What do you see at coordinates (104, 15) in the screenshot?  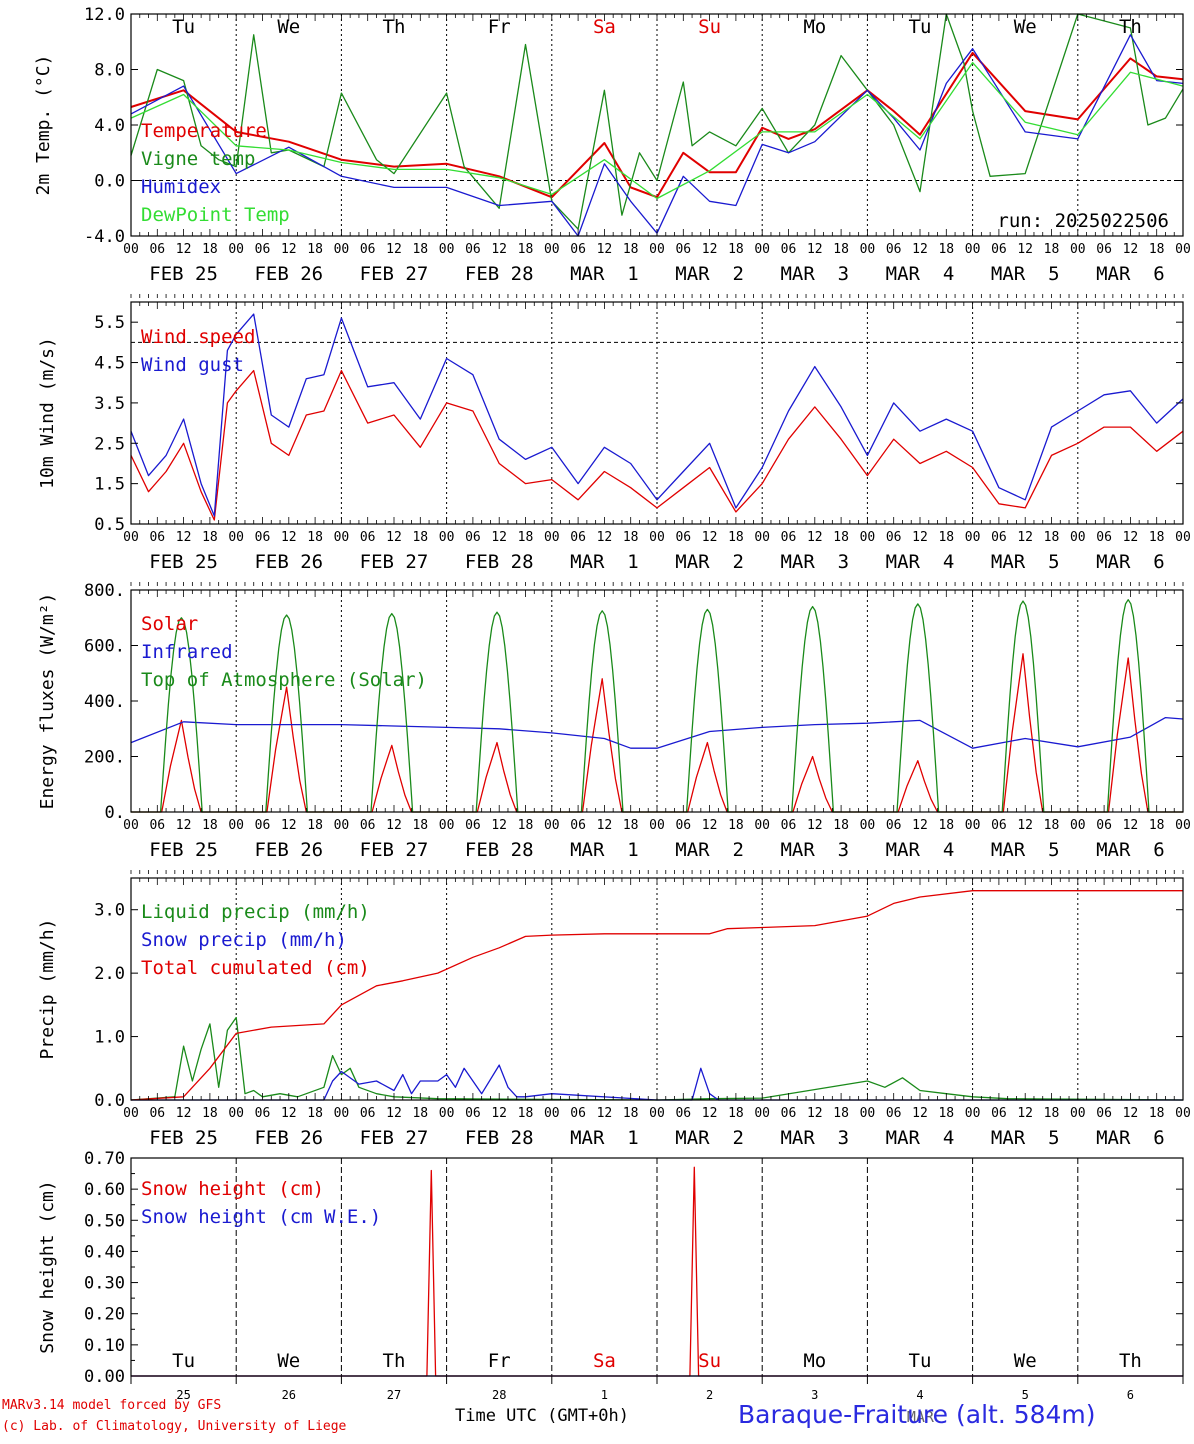 I see `y-tick-label: 12.0` at bounding box center [104, 15].